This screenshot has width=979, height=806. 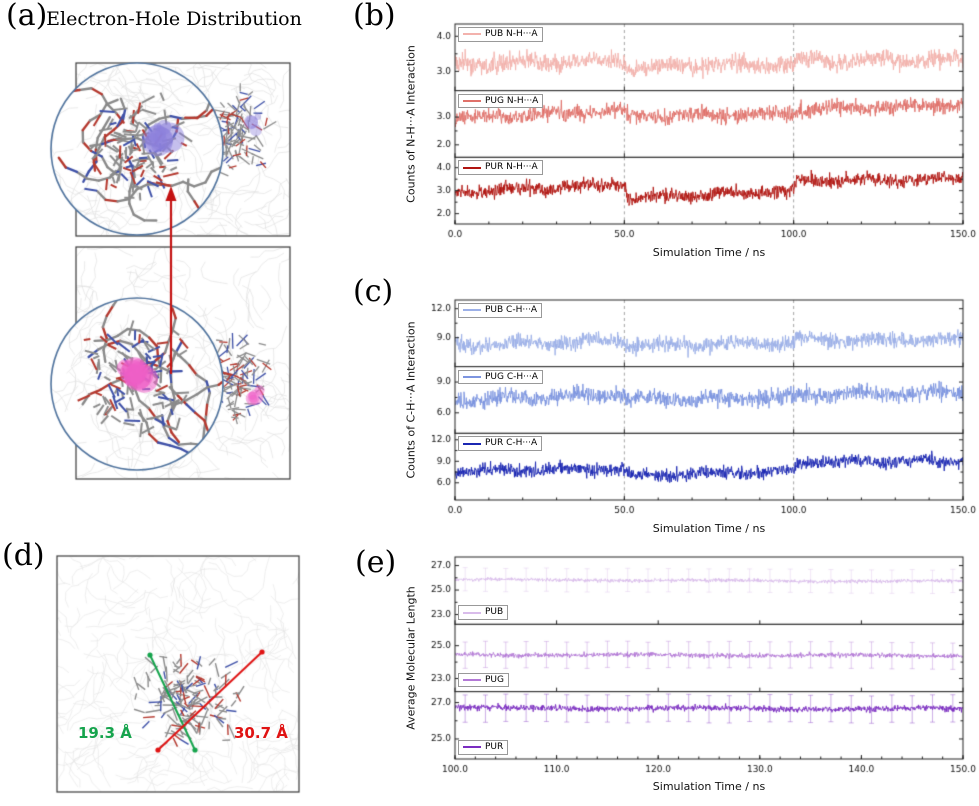 I want to click on legend-item-pug: PUG, so click(x=483, y=680).